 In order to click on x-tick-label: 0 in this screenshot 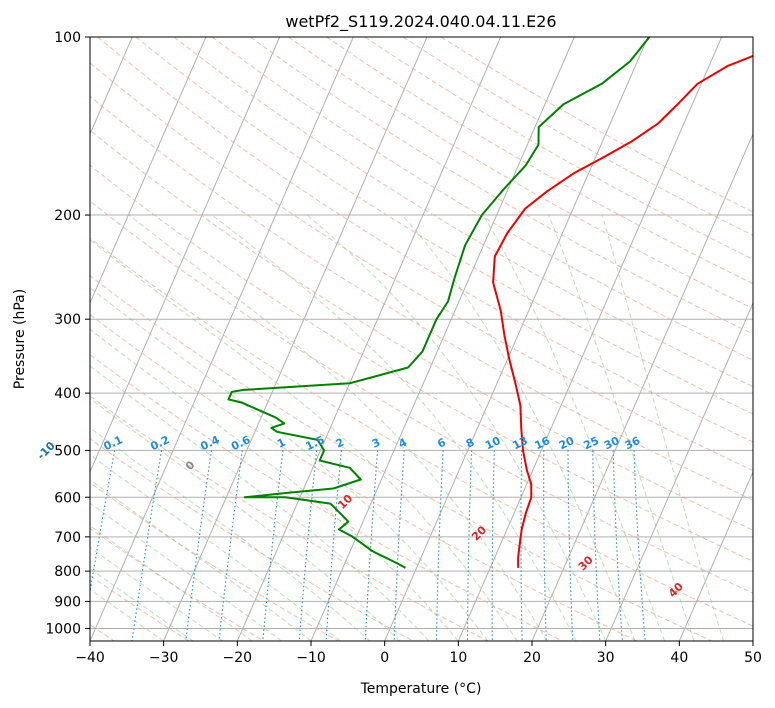, I will do `click(384, 658)`.